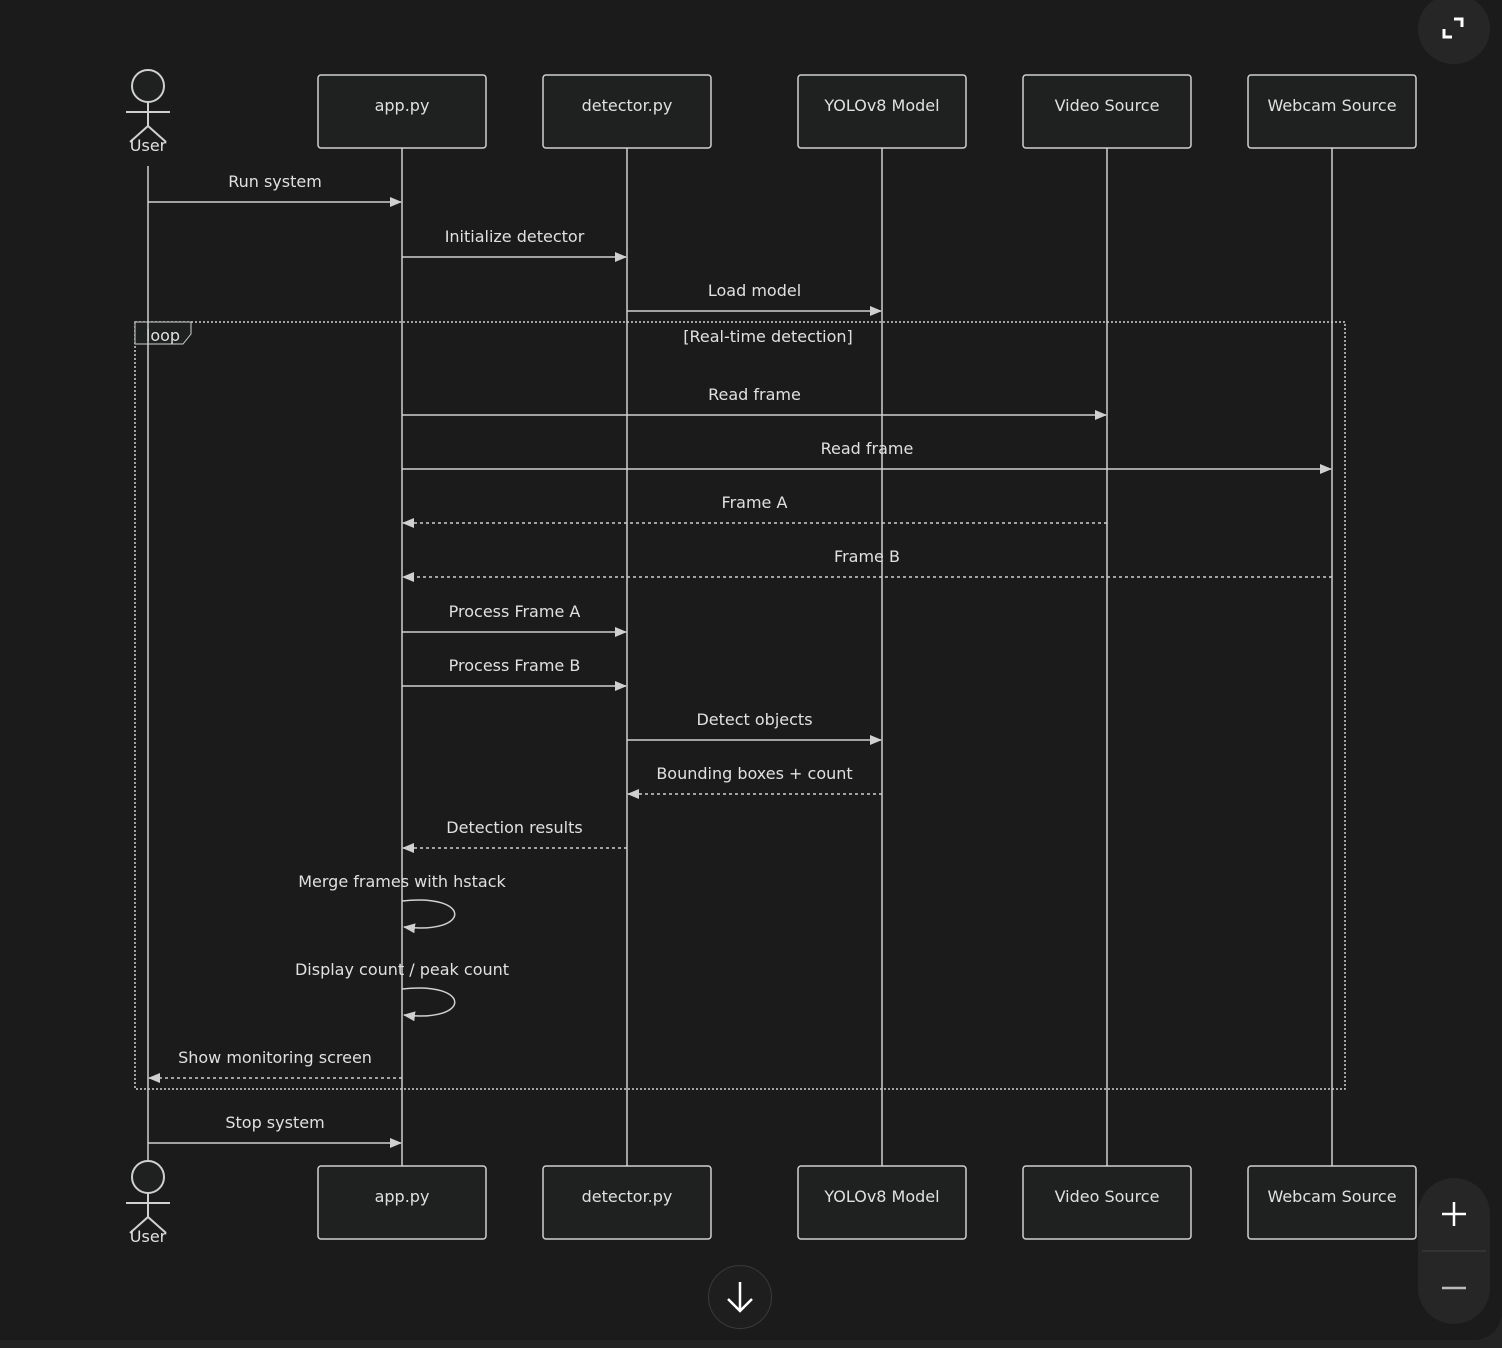 The width and height of the screenshot is (1502, 1348). I want to click on fullscreen-button, so click(1454, 32).